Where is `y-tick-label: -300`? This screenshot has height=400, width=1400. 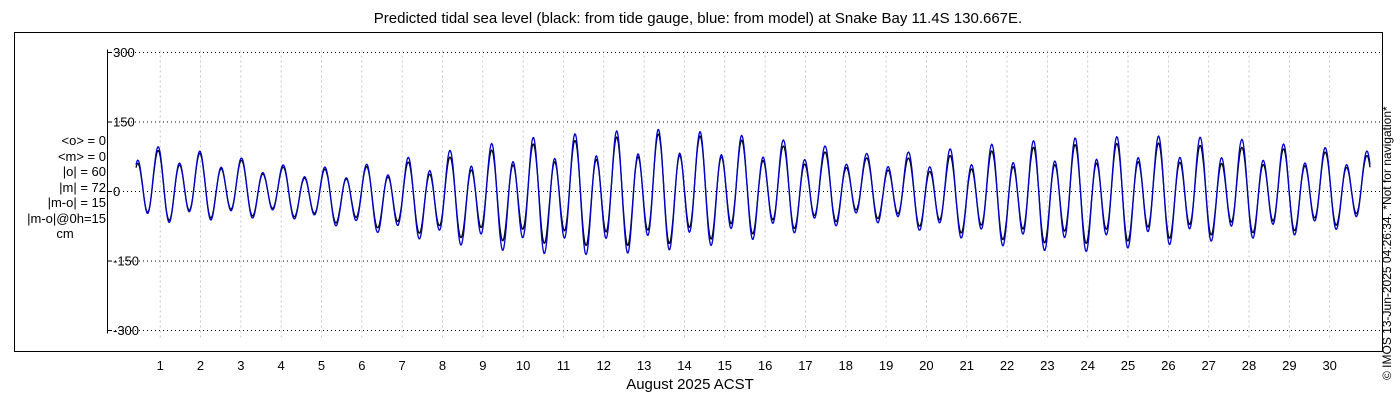 y-tick-label: -300 is located at coordinates (126, 330).